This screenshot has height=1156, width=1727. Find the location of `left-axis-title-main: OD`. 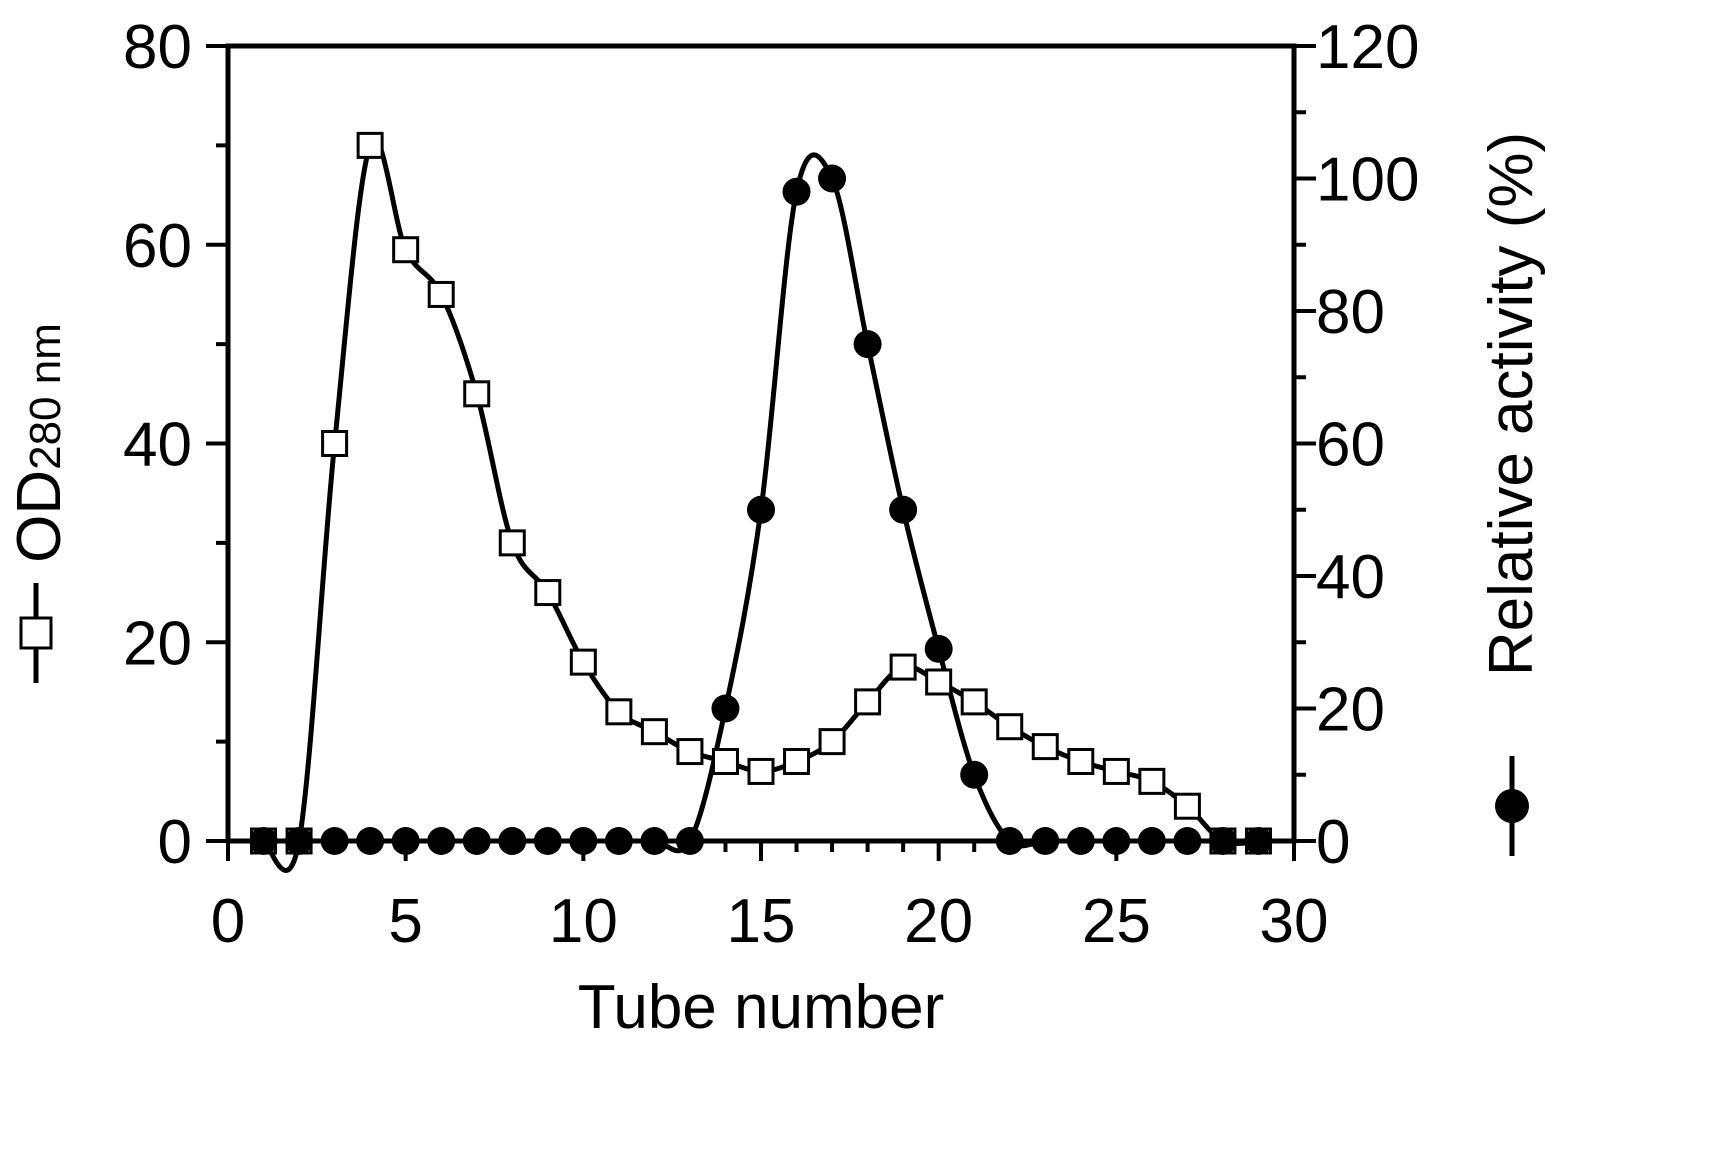

left-axis-title-main: OD is located at coordinates (39, 516).